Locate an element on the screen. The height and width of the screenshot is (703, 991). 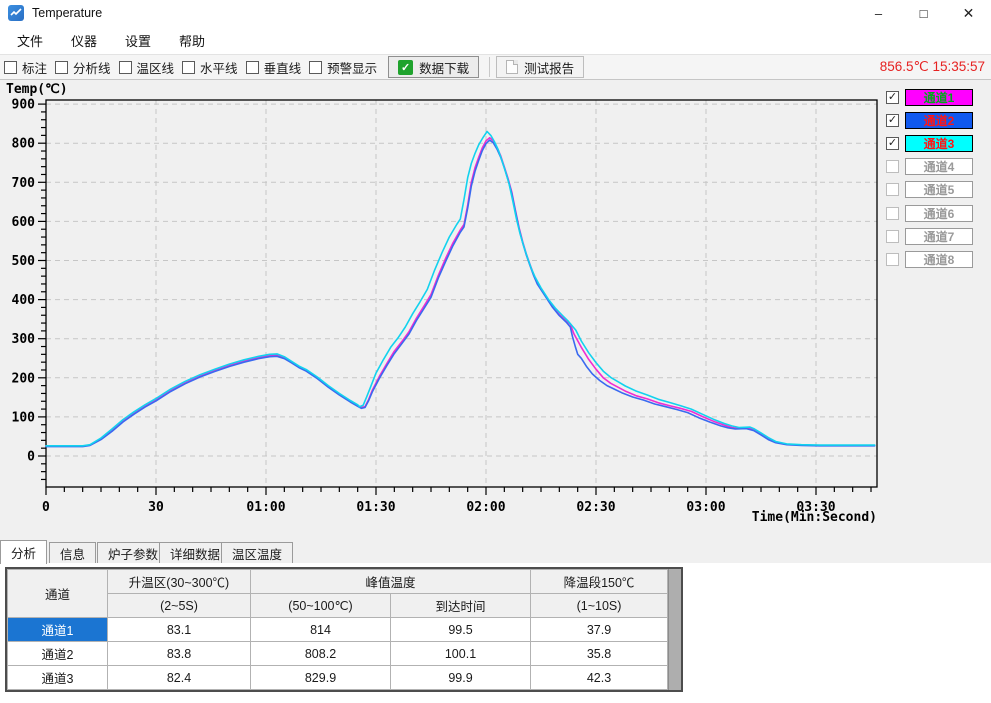
tab-3: 详细数据 is located at coordinates (195, 552).